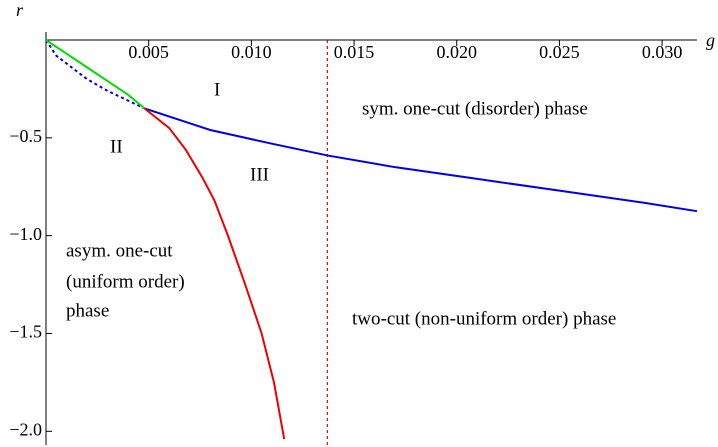 This screenshot has height=447, width=718. I want to click on annotation: phase, so click(87, 310).